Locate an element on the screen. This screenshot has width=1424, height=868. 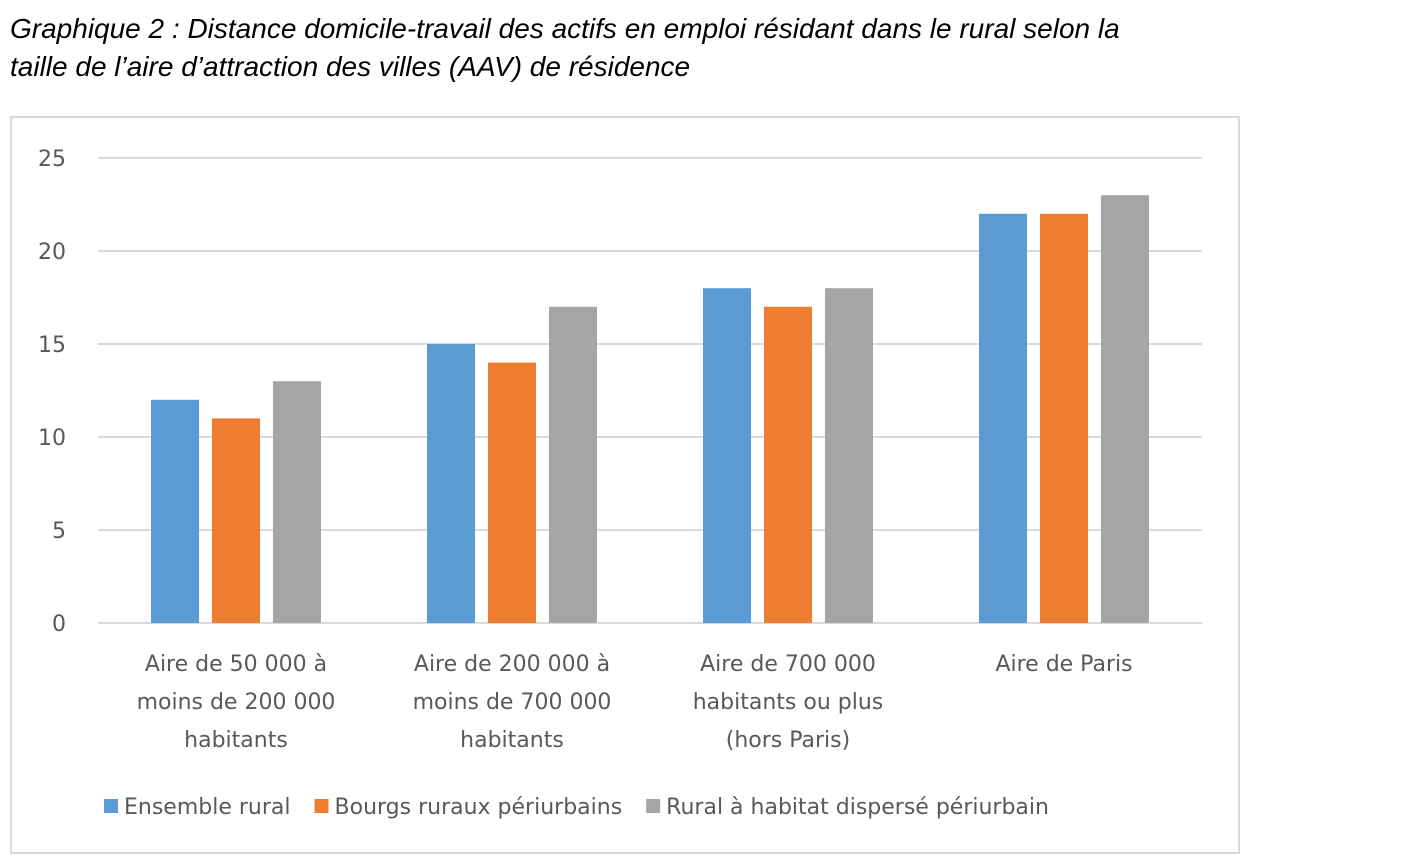
y-tick-label: 5 is located at coordinates (59, 531).